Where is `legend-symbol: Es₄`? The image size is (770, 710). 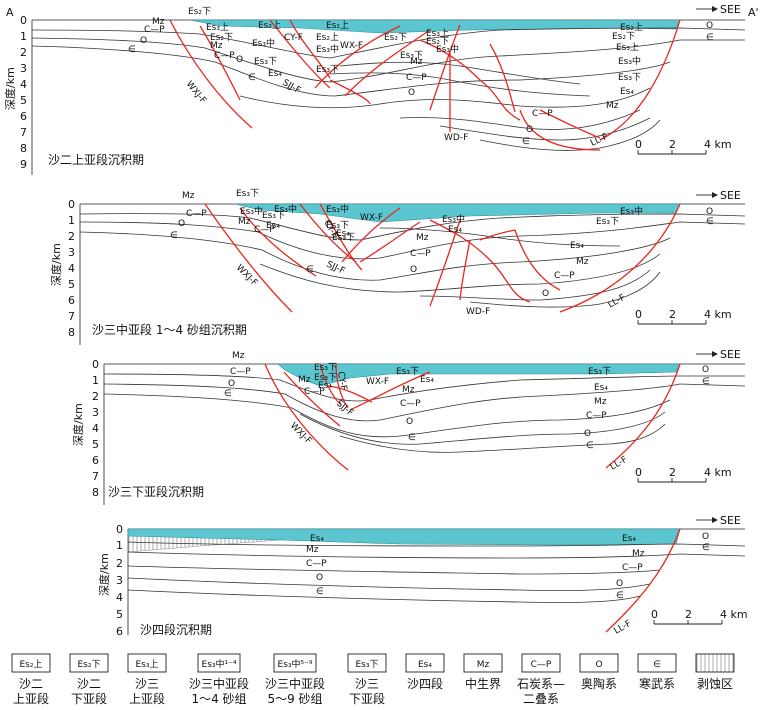 legend-symbol: Es₄ is located at coordinates (425, 665).